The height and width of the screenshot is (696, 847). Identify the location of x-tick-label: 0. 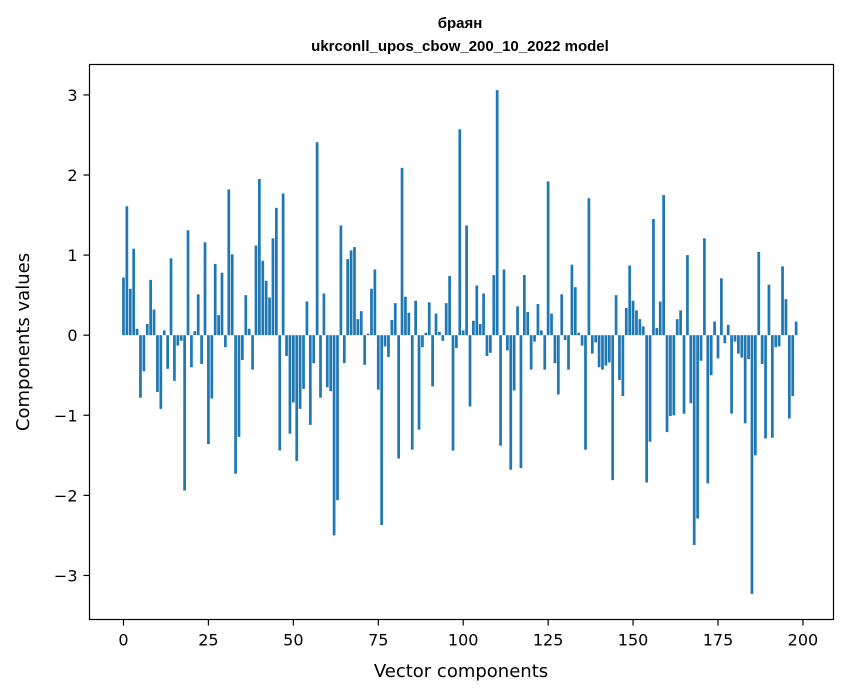
(123, 640).